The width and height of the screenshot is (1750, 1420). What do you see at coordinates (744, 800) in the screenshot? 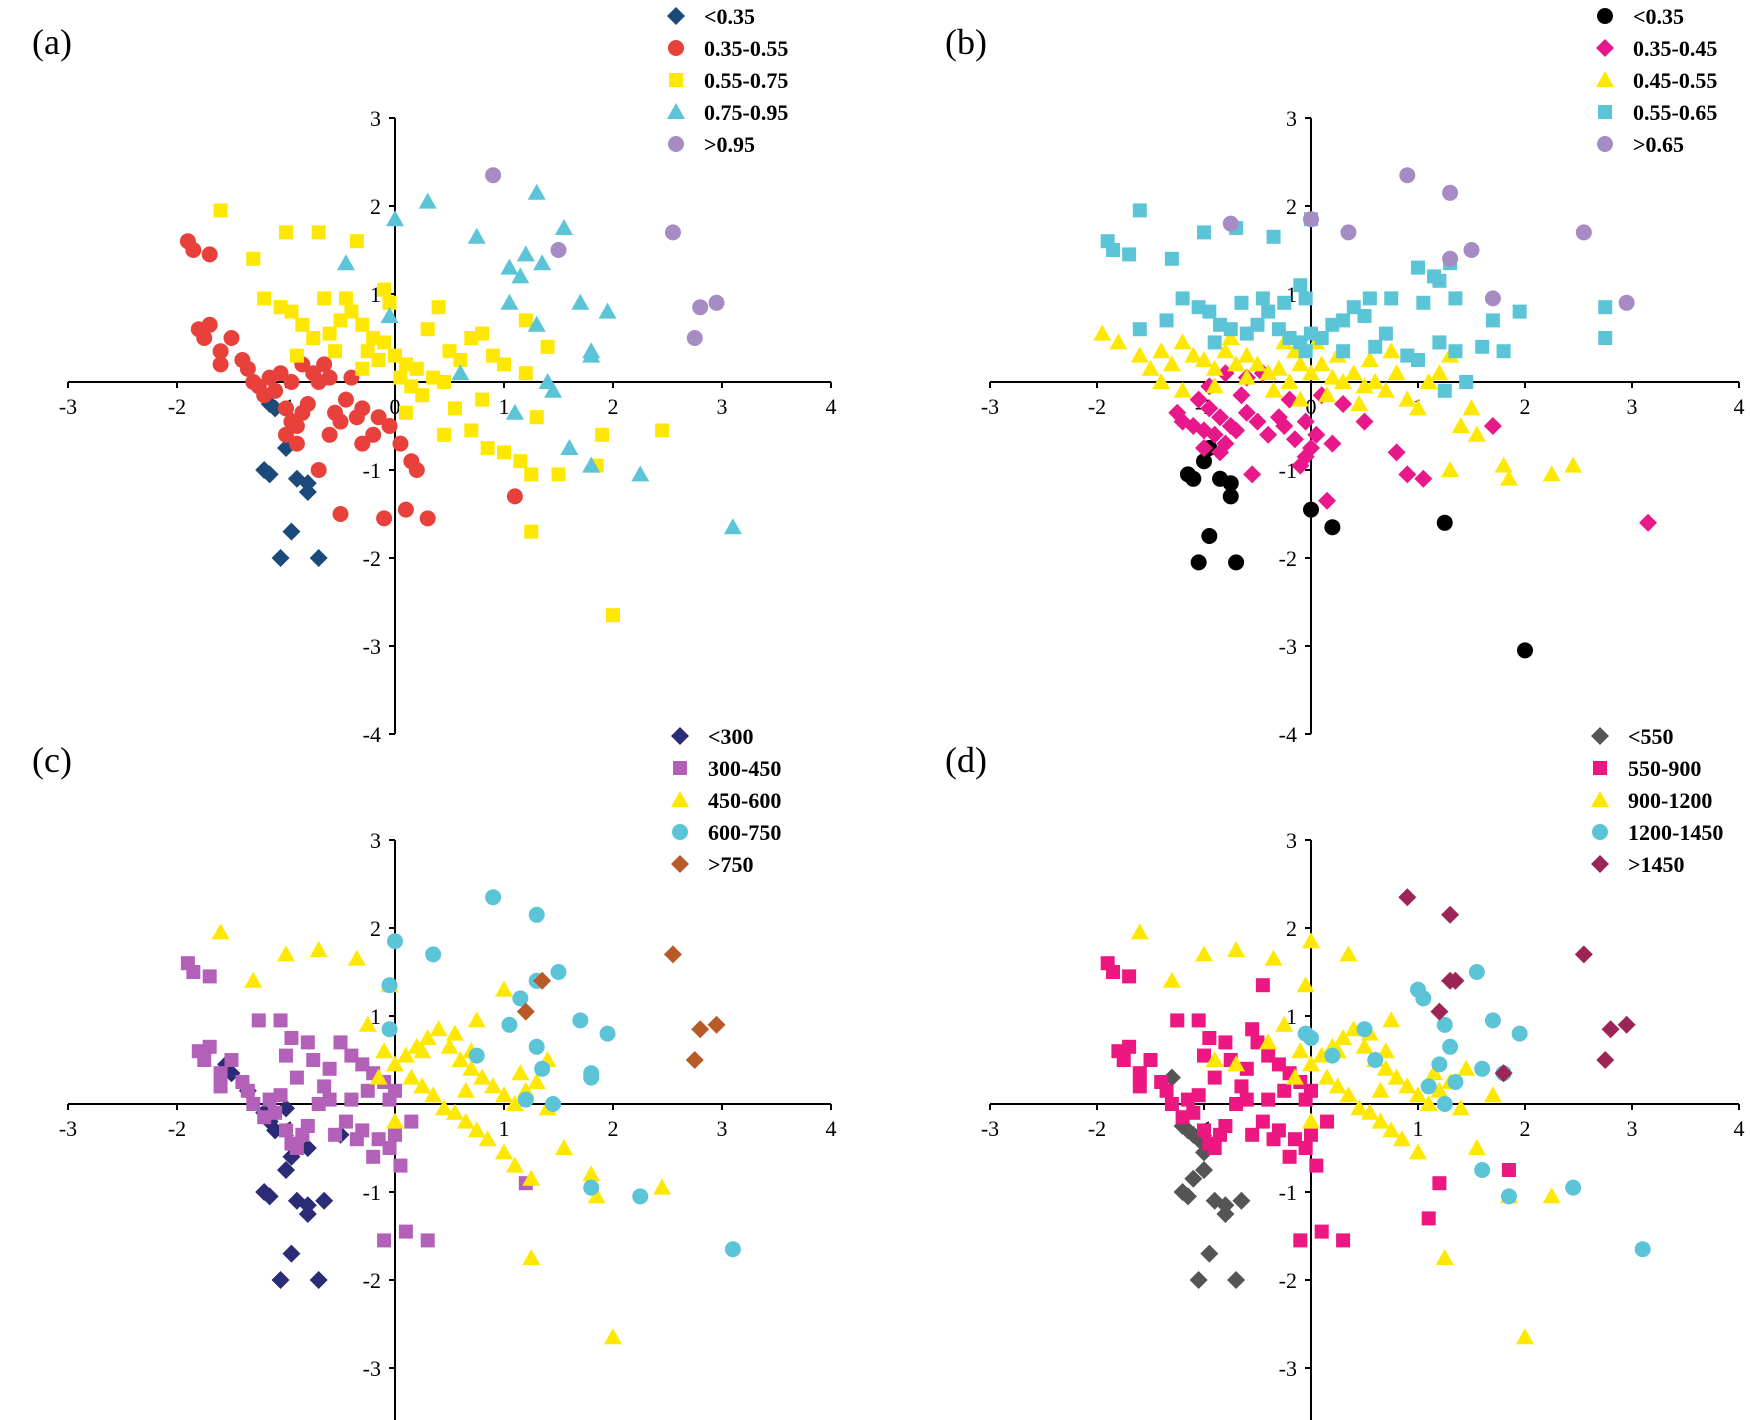
I see `legend-label: 450-600` at bounding box center [744, 800].